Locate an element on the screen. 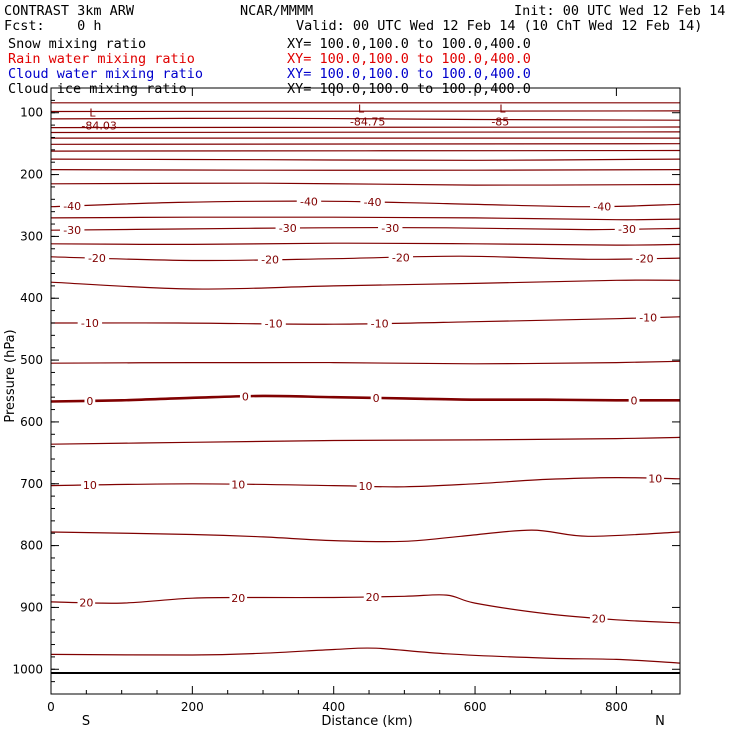 This screenshot has width=740, height=740. x-end-label-left: S is located at coordinates (86, 721).